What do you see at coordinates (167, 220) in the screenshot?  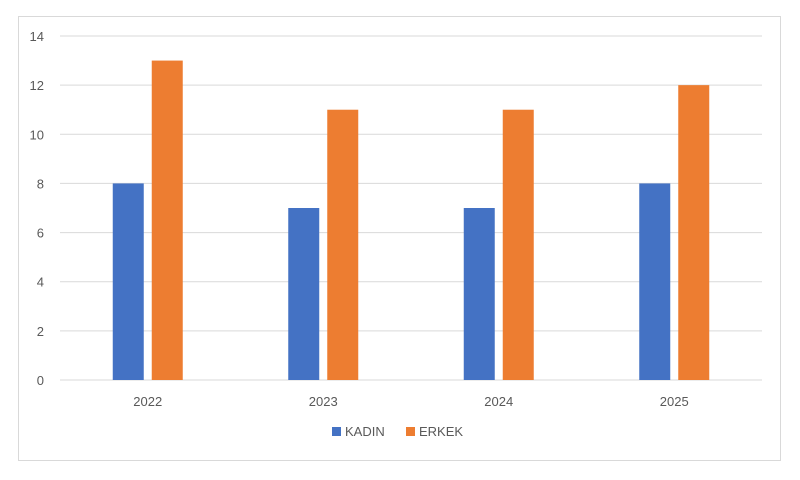 I see `bar-erkek-2022` at bounding box center [167, 220].